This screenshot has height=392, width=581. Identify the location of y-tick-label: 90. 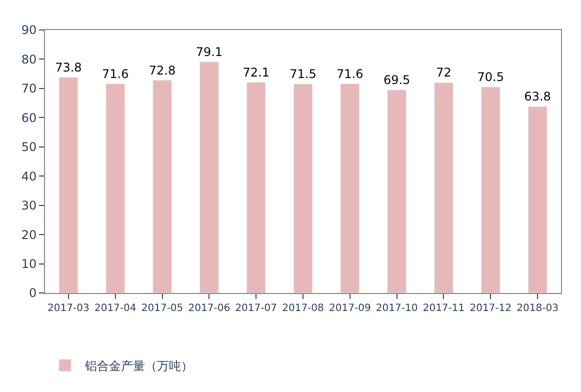
(29, 30).